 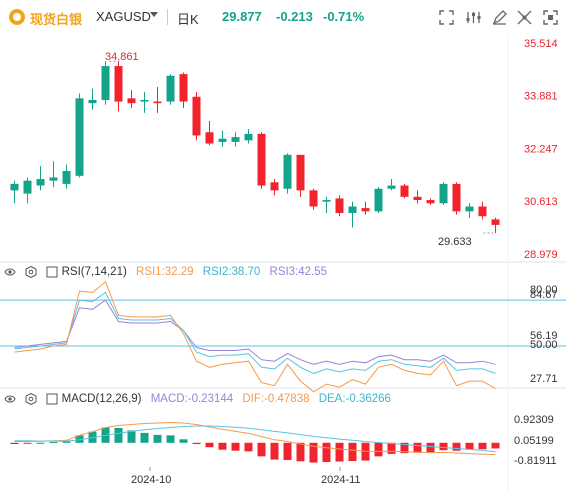 What do you see at coordinates (298, 272) in the screenshot?
I see `rsi3-value: RSI3:42.55` at bounding box center [298, 272].